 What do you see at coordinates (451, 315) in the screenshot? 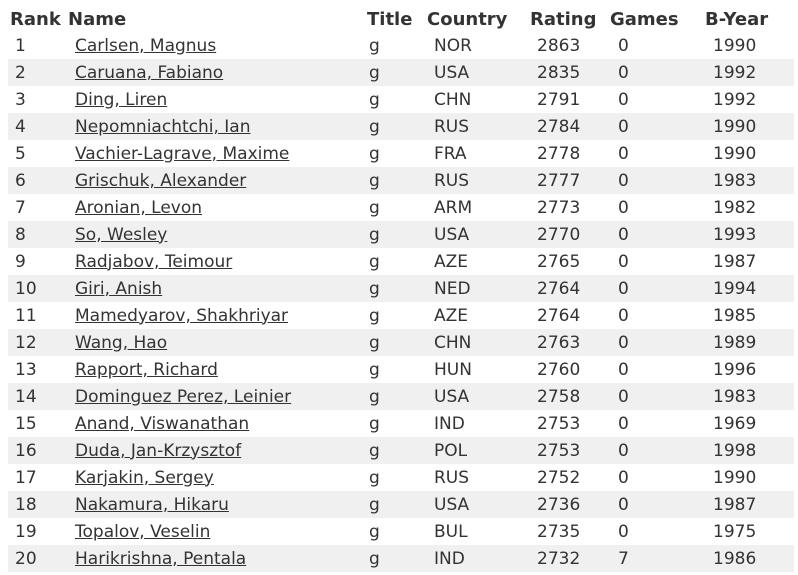
I see `country-cell: AZE` at bounding box center [451, 315].